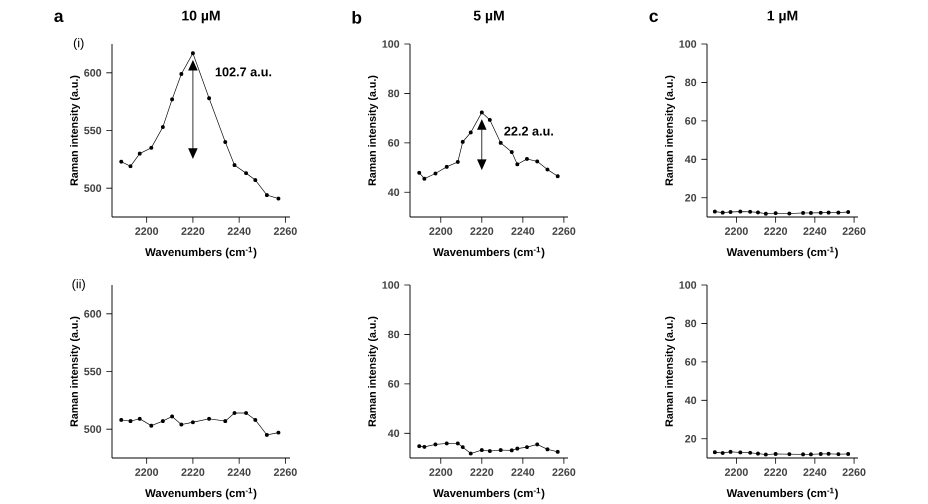  I want to click on text: b, so click(357, 17).